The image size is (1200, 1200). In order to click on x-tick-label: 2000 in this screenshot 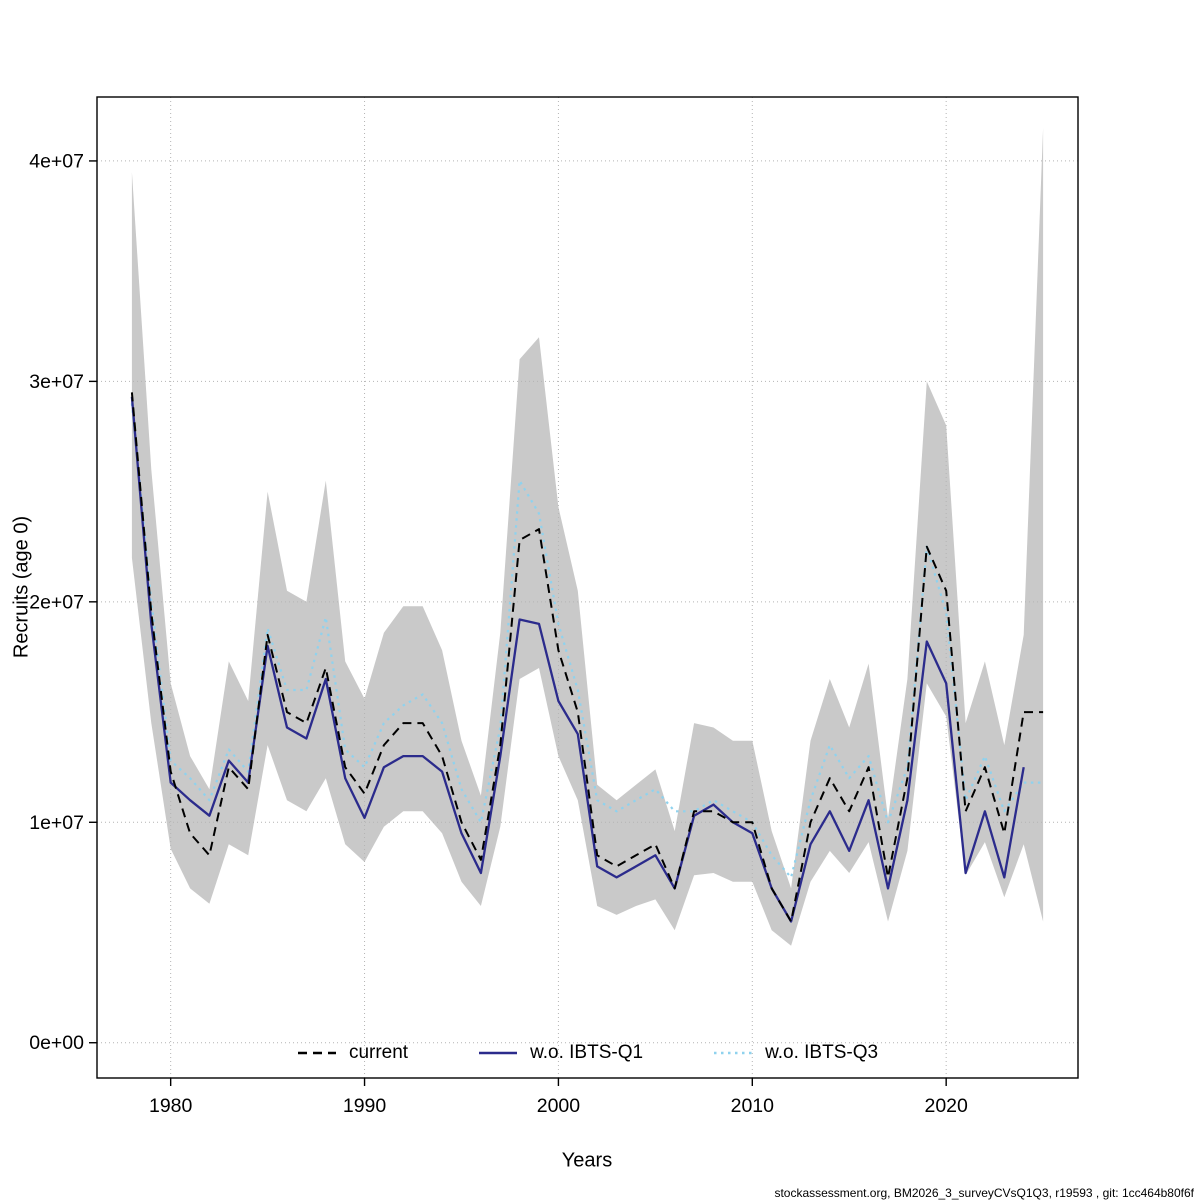, I will do `click(559, 1106)`.